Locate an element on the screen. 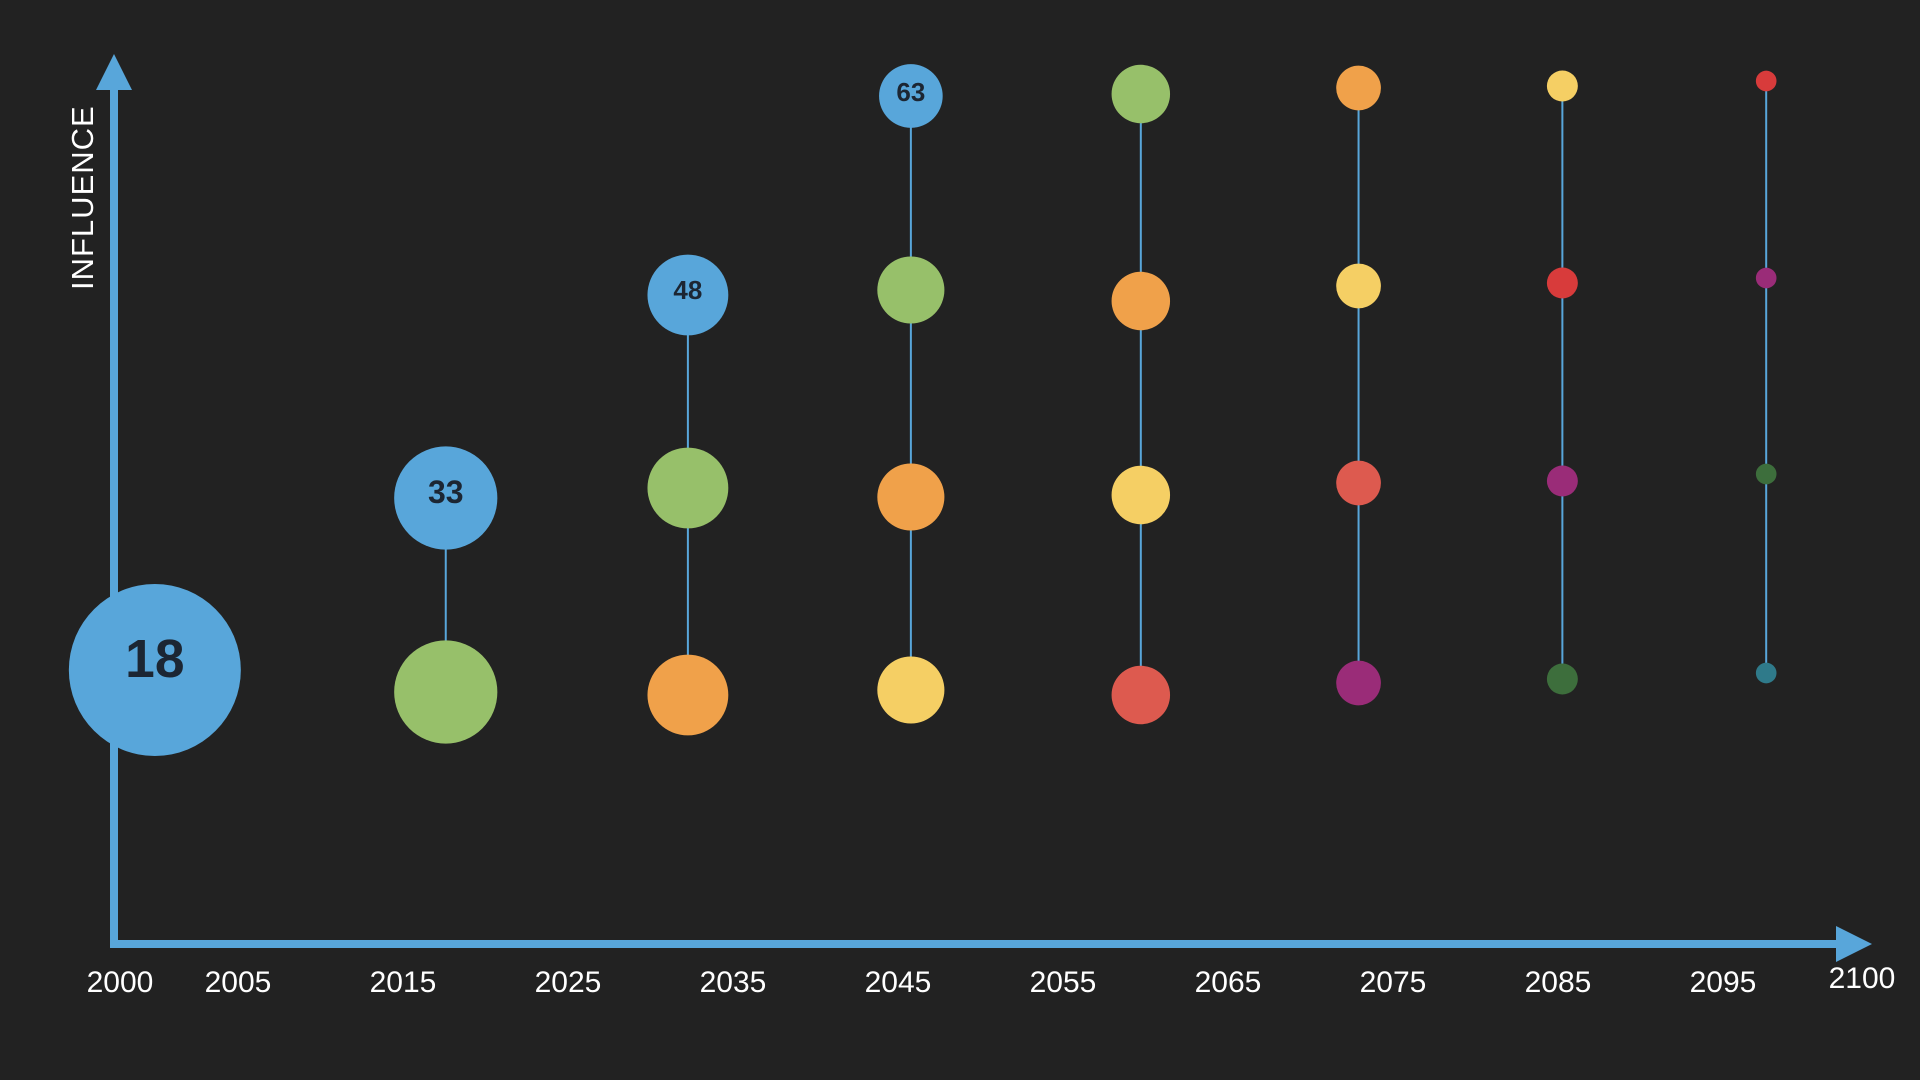 The width and height of the screenshot is (1920, 1080). y-axis-line is located at coordinates (114, 515).